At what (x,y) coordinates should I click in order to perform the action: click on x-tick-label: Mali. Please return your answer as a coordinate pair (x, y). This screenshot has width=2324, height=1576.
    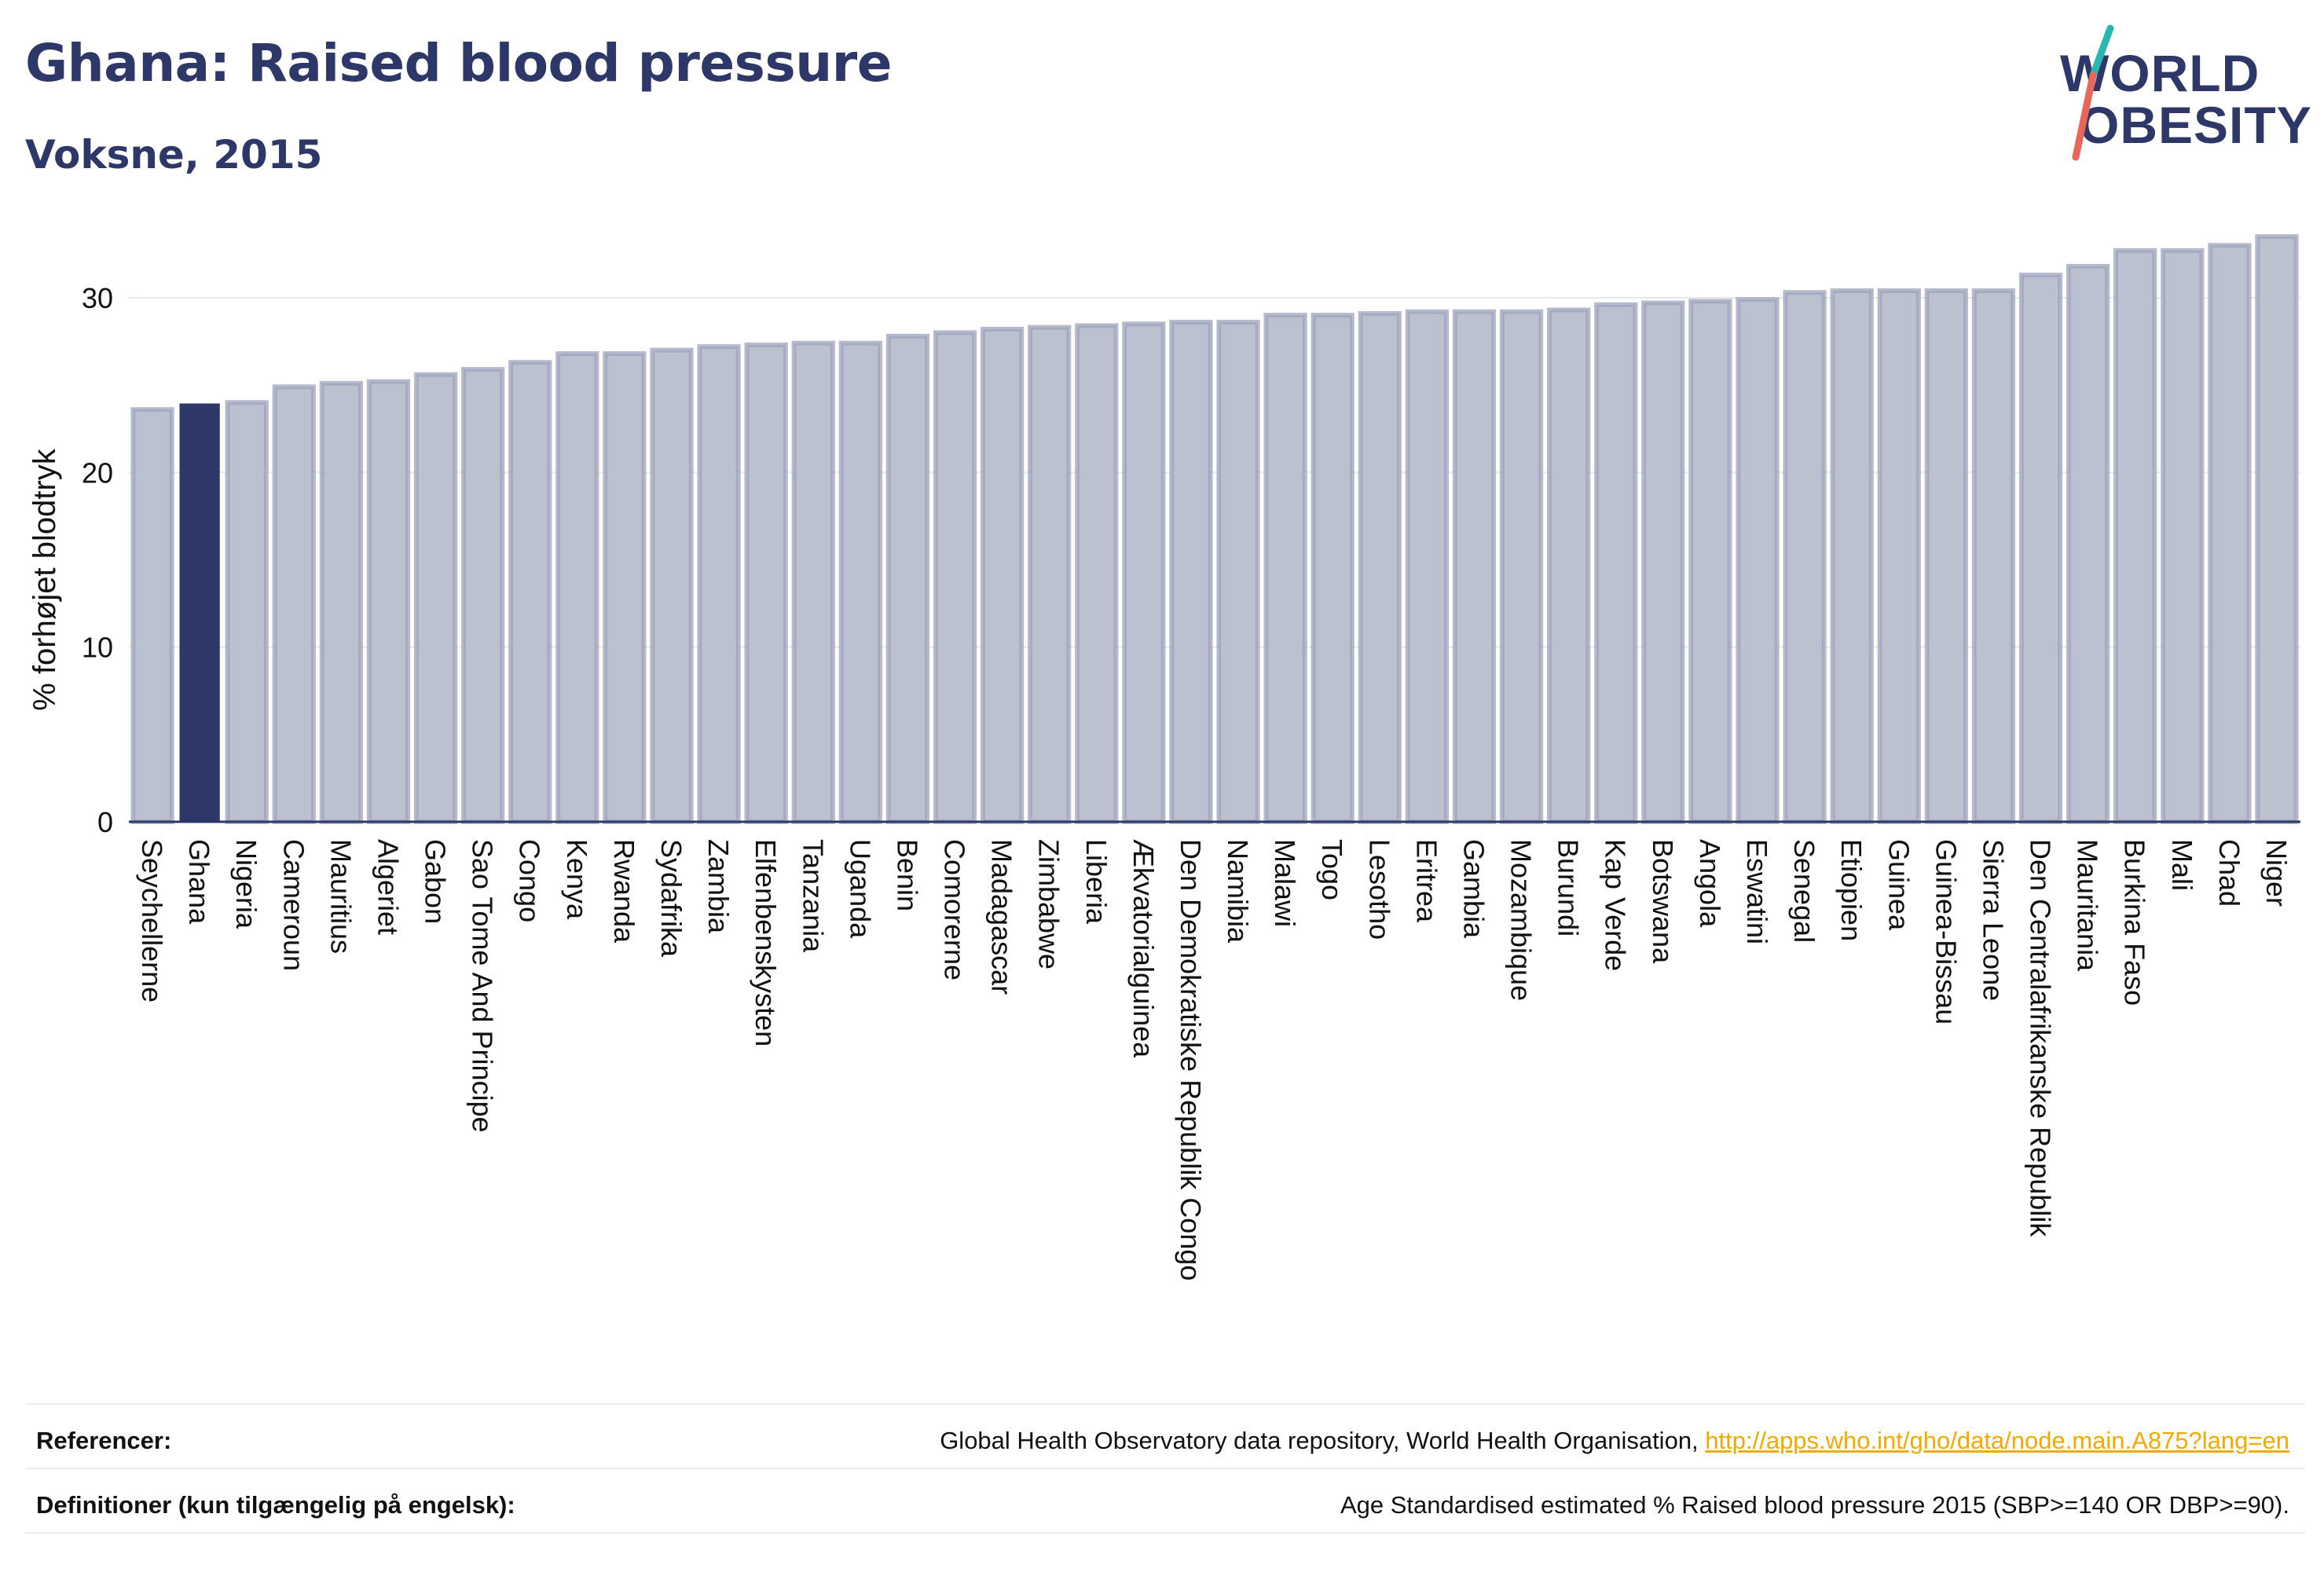
    Looking at the image, I should click on (2182, 865).